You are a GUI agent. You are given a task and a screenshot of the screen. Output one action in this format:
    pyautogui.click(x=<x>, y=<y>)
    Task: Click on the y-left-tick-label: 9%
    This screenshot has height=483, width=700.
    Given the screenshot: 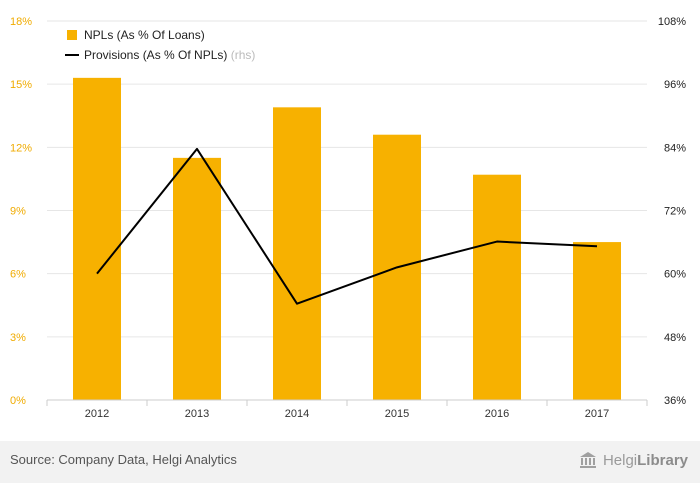 What is the action you would take?
    pyautogui.click(x=18, y=212)
    